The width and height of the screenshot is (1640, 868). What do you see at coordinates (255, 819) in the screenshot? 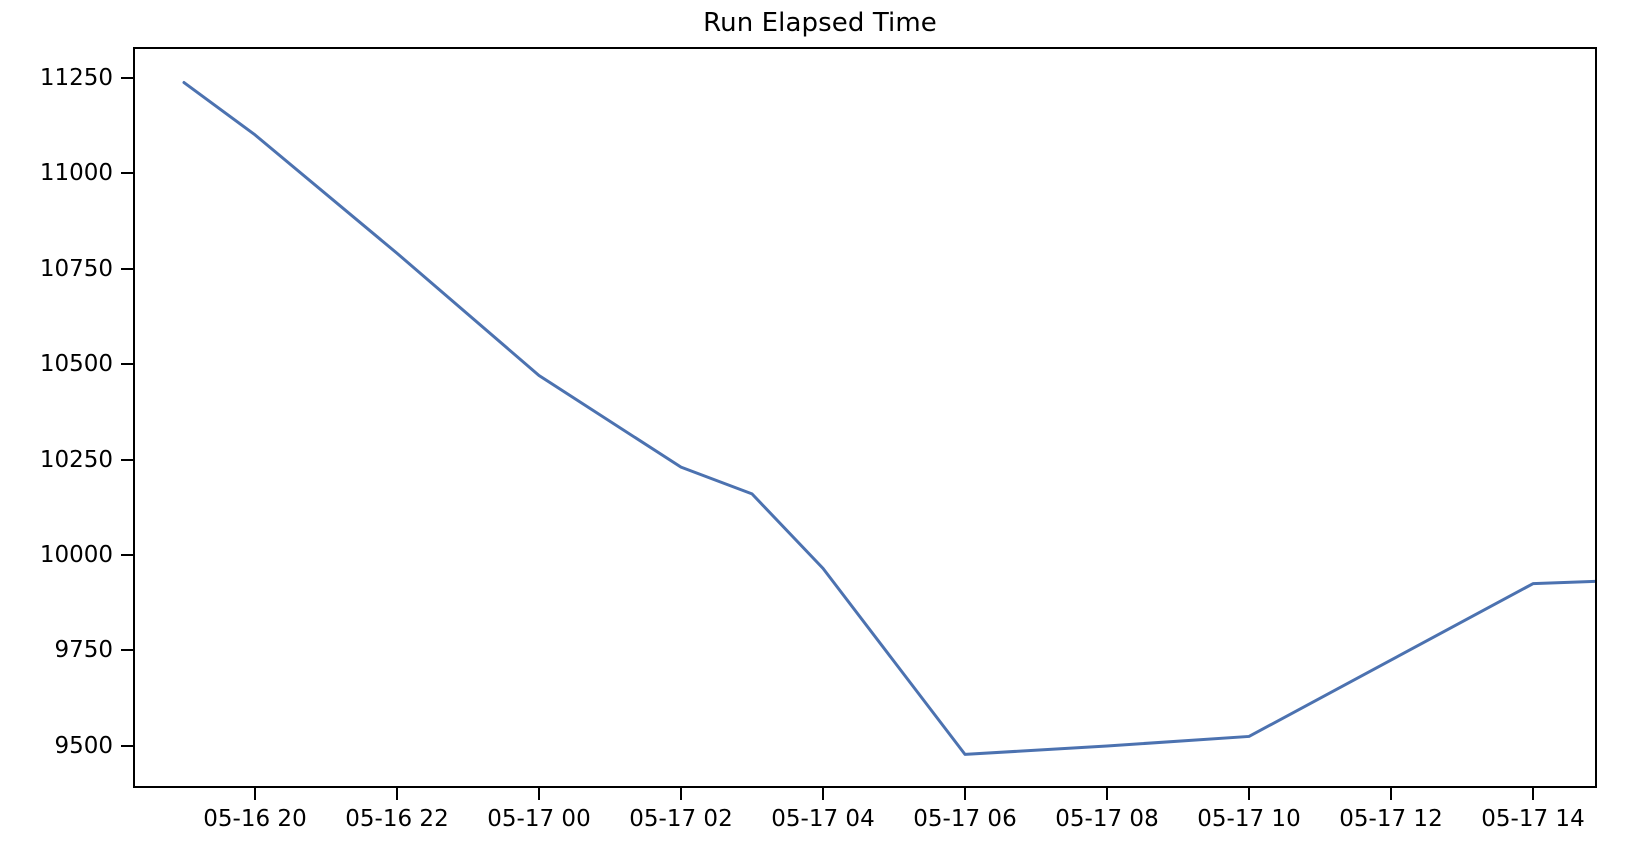
I see `x-tick-label: 05-16 20` at bounding box center [255, 819].